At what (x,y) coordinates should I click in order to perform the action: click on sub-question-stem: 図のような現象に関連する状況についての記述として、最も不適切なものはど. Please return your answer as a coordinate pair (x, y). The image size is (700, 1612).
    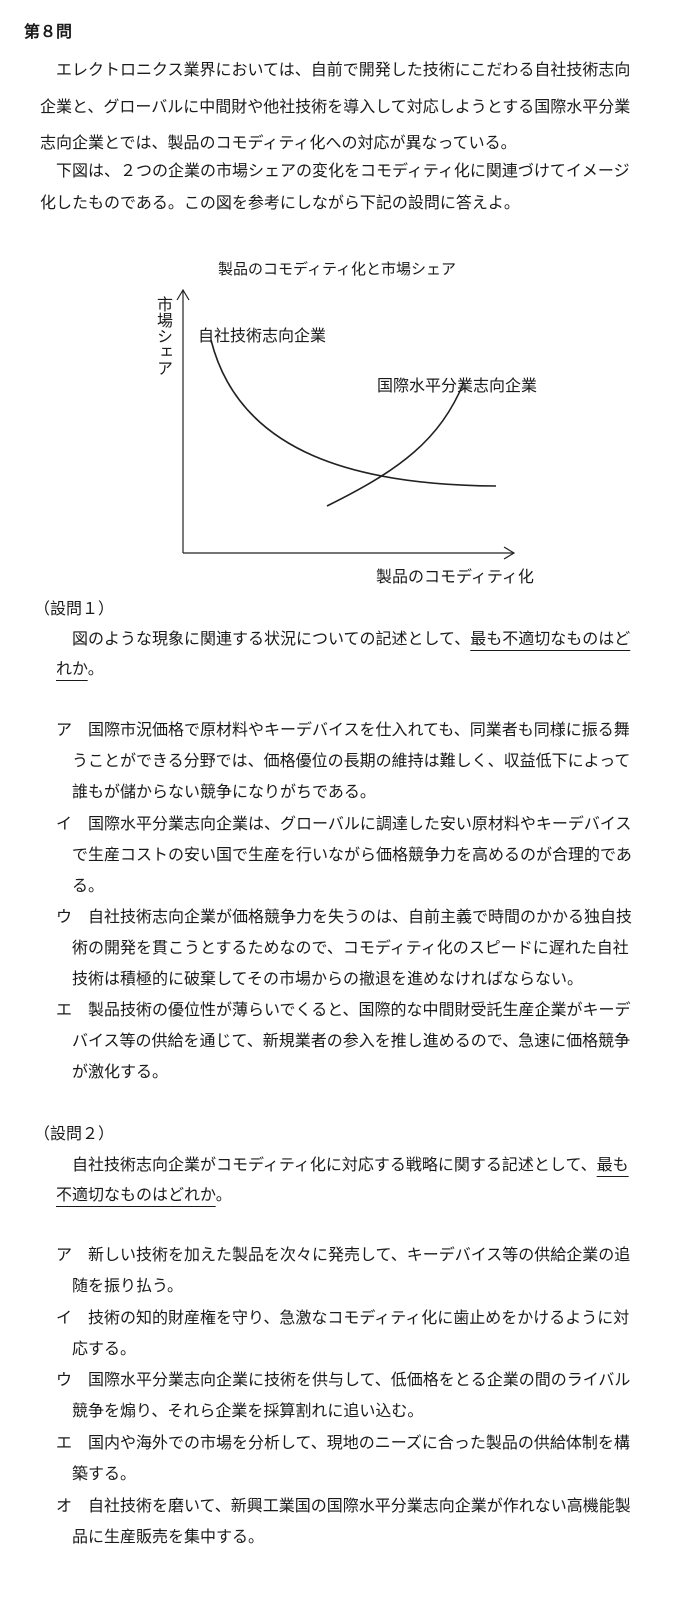
    Looking at the image, I should click on (351, 639).